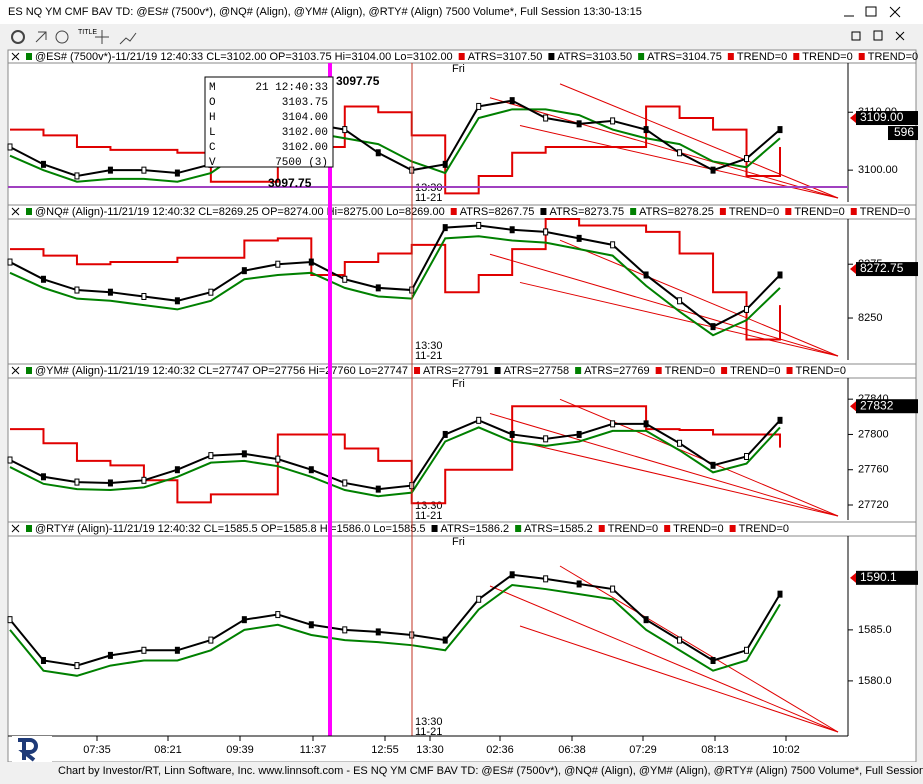 This screenshot has width=923, height=784. What do you see at coordinates (558, 529) in the screenshot?
I see `header-item: ATRS=1585.2` at bounding box center [558, 529].